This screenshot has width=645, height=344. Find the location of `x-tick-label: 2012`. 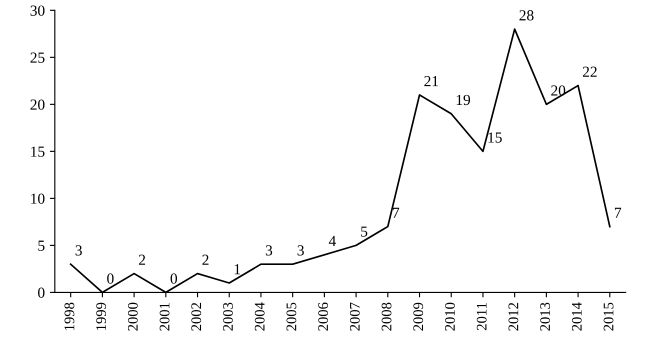

x-tick-label: 2012 is located at coordinates (513, 316).